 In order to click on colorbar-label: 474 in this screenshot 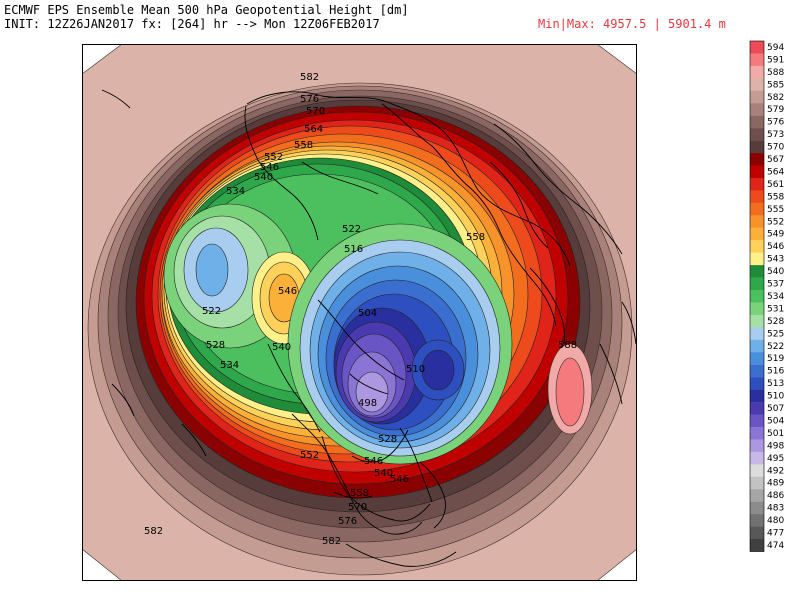, I will do `click(775, 546)`.